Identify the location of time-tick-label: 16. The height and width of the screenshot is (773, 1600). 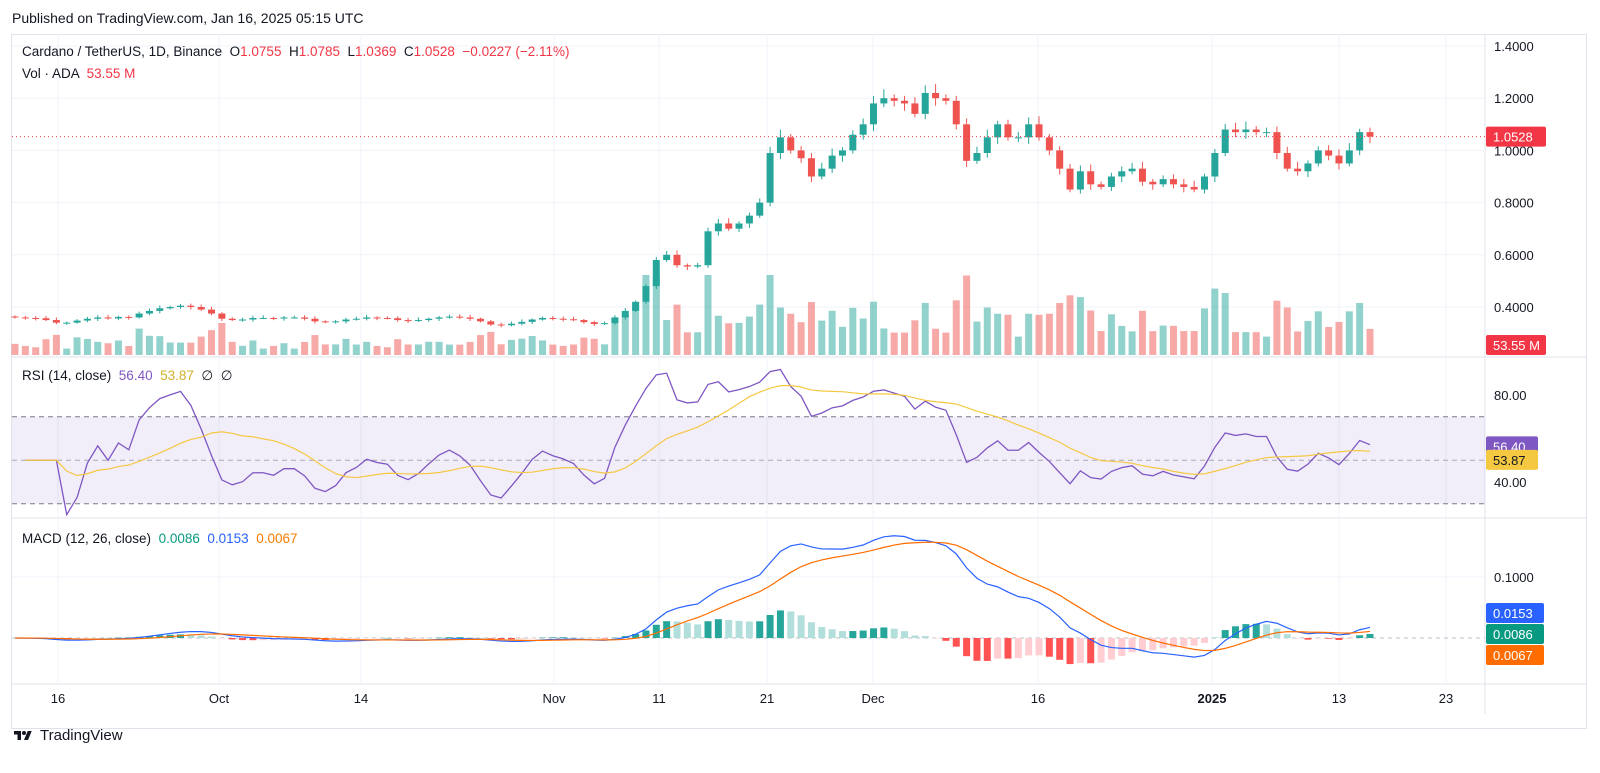
(1038, 698).